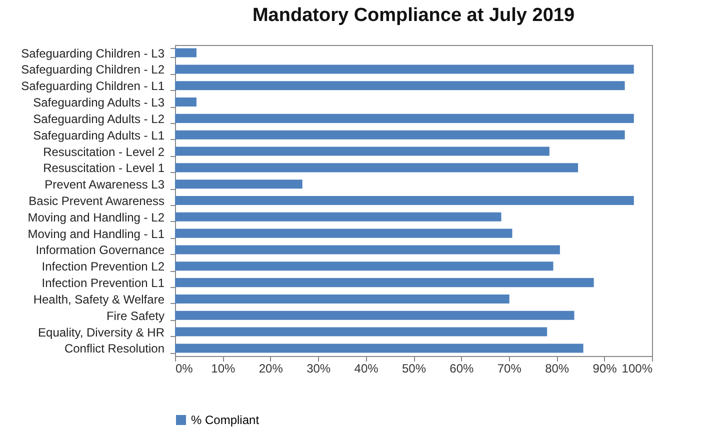 This screenshot has height=437, width=716. What do you see at coordinates (96, 201) in the screenshot?
I see `y-tick-label: Basic Prevent Awareness` at bounding box center [96, 201].